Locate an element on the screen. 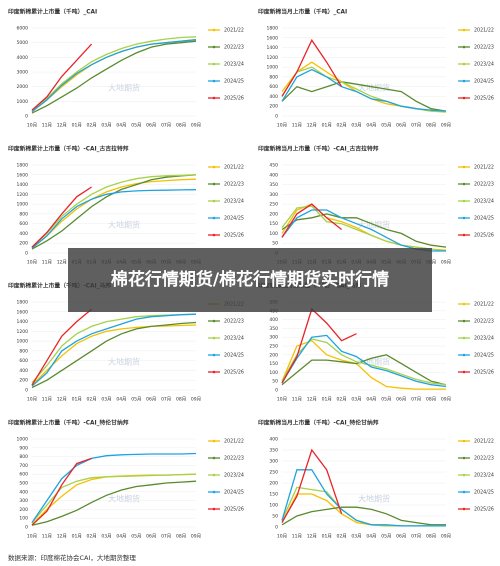  legend-label: 2022/23 is located at coordinates (484, 459).